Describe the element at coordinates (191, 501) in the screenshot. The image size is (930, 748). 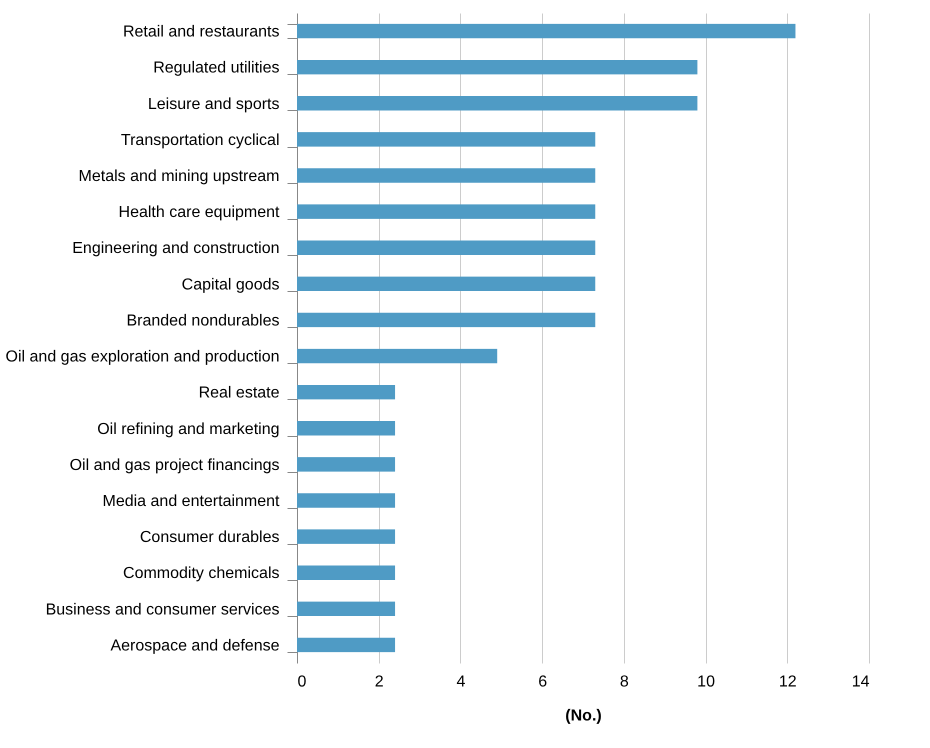
I see `y-tick-label: Media and entertainment` at that location.